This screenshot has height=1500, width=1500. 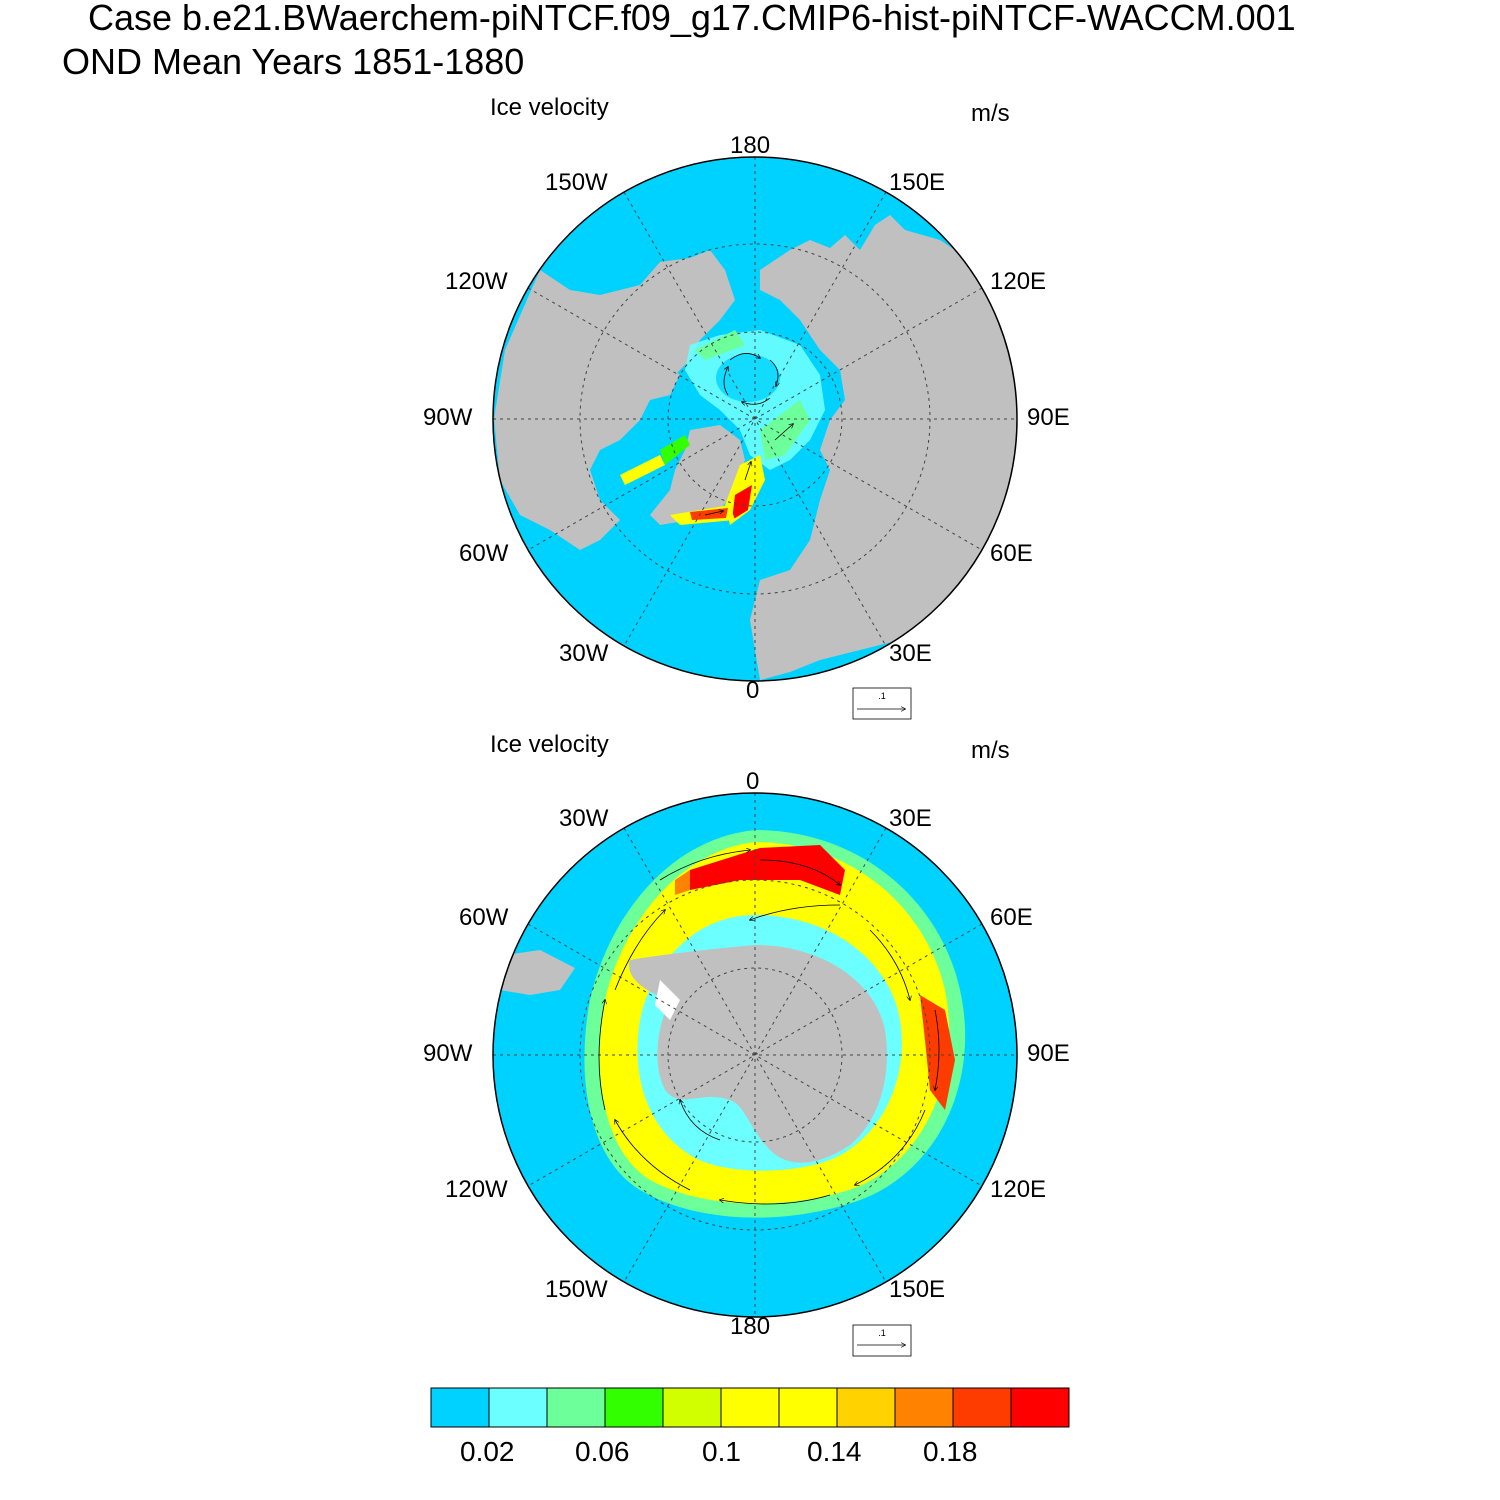 I want to click on north-velocity-vectors, so click(x=748, y=434).